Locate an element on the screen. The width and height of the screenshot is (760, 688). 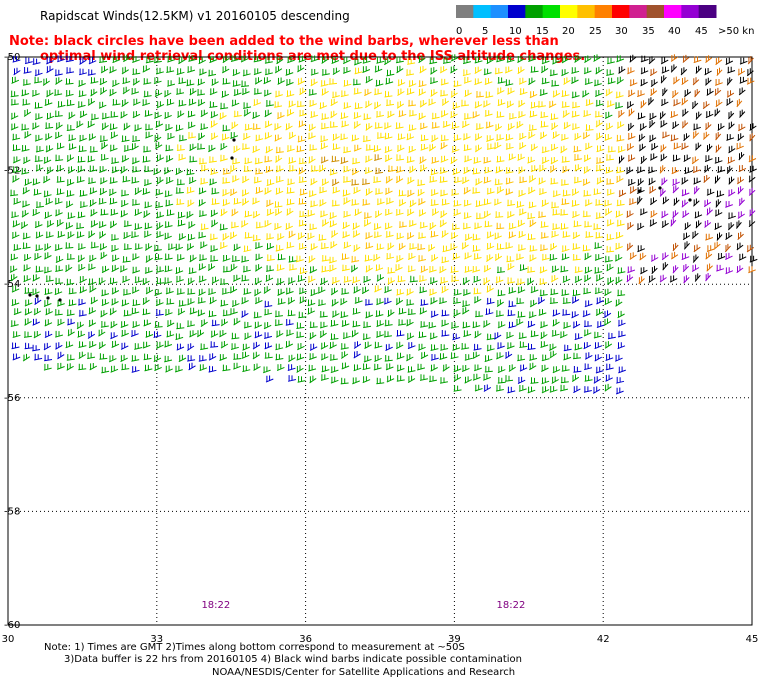
colorbar-label: 30 is located at coordinates (621, 31).